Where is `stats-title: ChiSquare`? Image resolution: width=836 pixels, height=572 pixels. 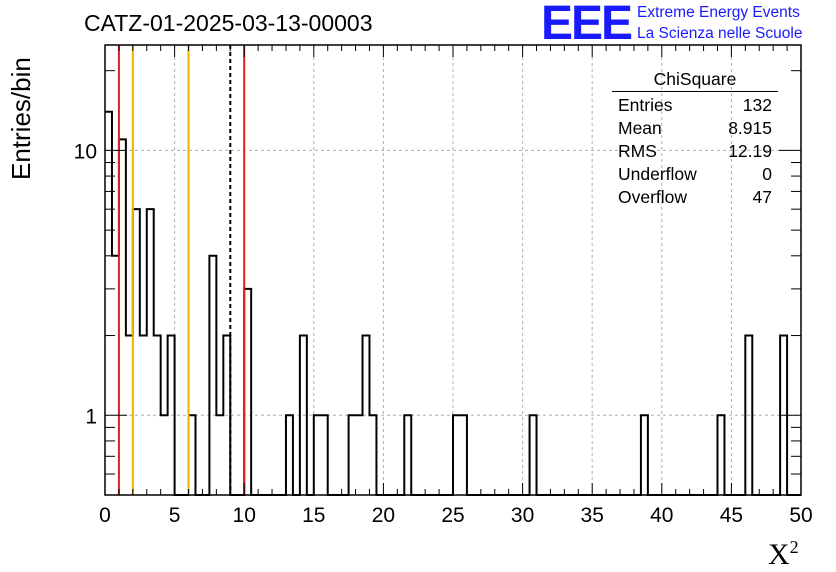 stats-title: ChiSquare is located at coordinates (695, 80).